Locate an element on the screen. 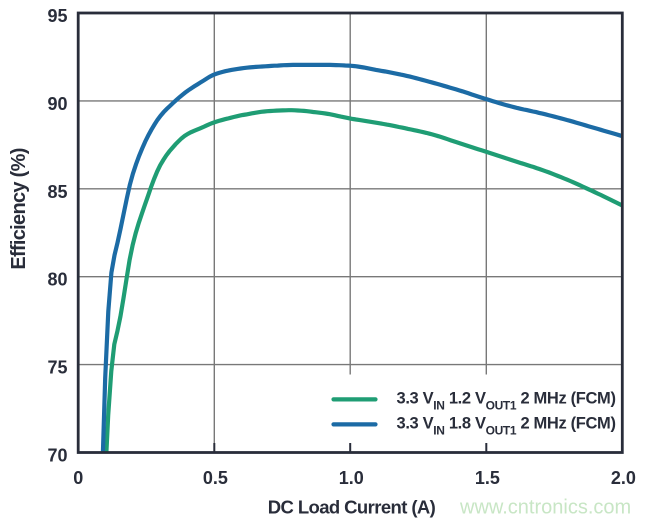  svg-text: 80 is located at coordinates (57, 280).